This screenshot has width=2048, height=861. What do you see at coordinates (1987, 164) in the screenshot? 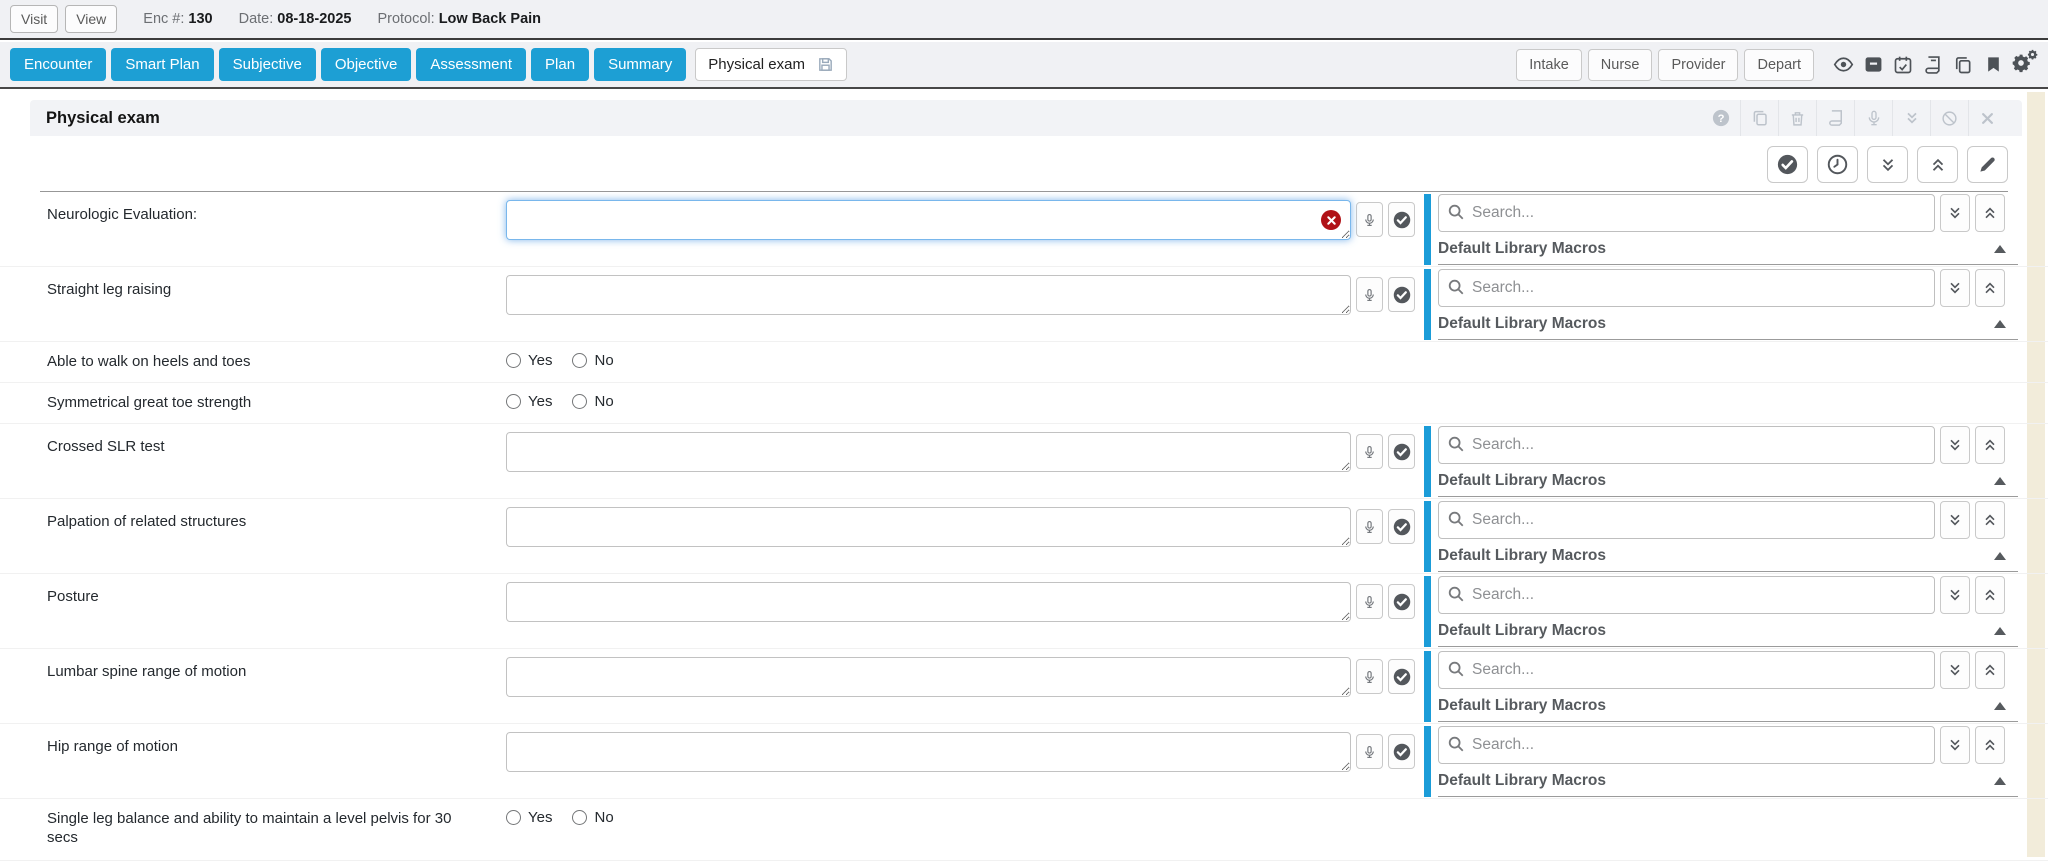
I see `edit-pencil-button` at bounding box center [1987, 164].